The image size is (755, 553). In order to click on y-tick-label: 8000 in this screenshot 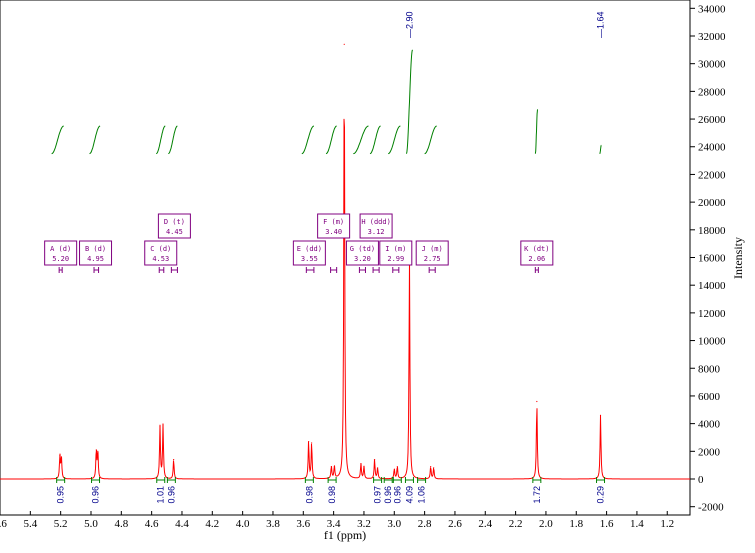, I will do `click(709, 369)`.